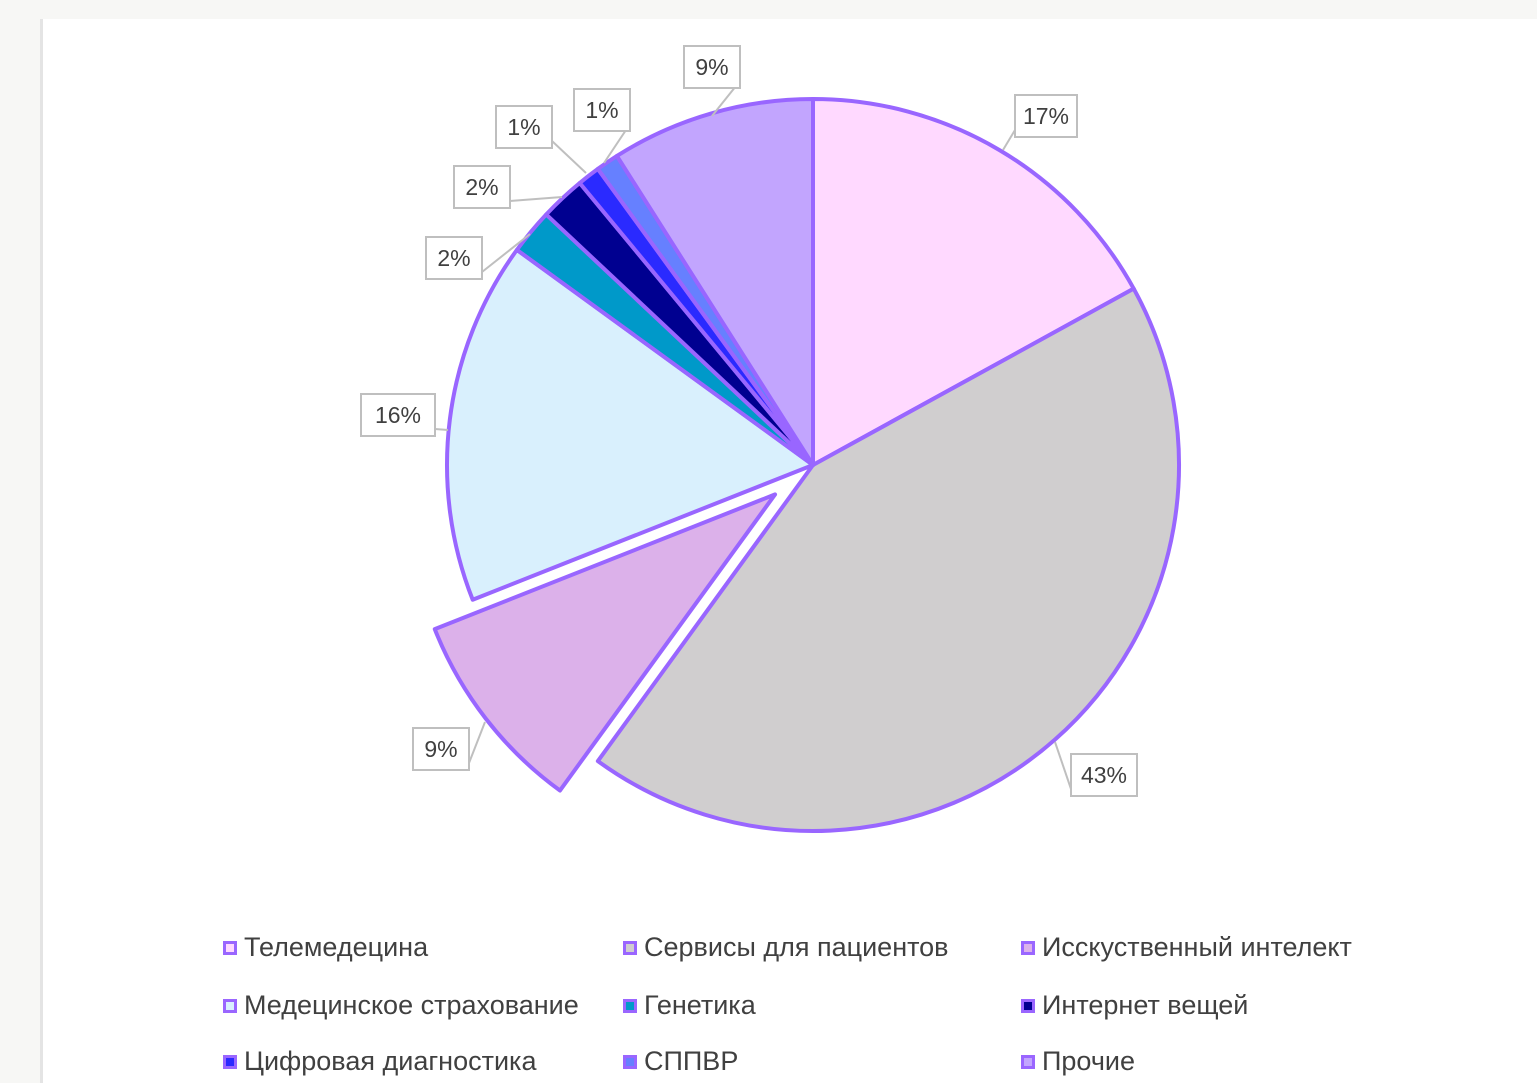 This screenshot has width=1537, height=1083. Describe the element at coordinates (700, 1005) in the screenshot. I see `legend-label: Генетика` at that location.